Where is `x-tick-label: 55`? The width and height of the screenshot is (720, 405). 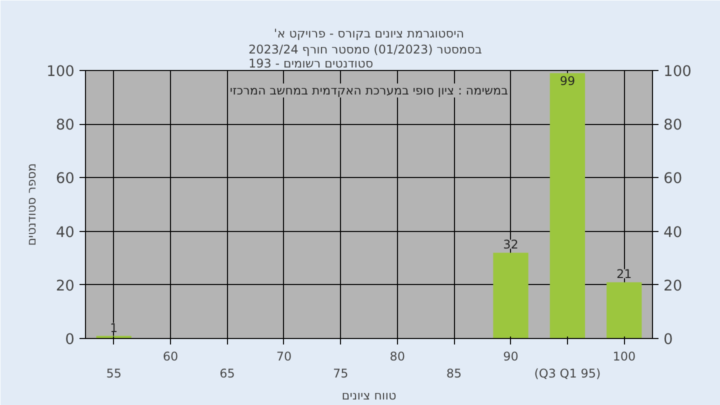 x-tick-label: 55 is located at coordinates (114, 373).